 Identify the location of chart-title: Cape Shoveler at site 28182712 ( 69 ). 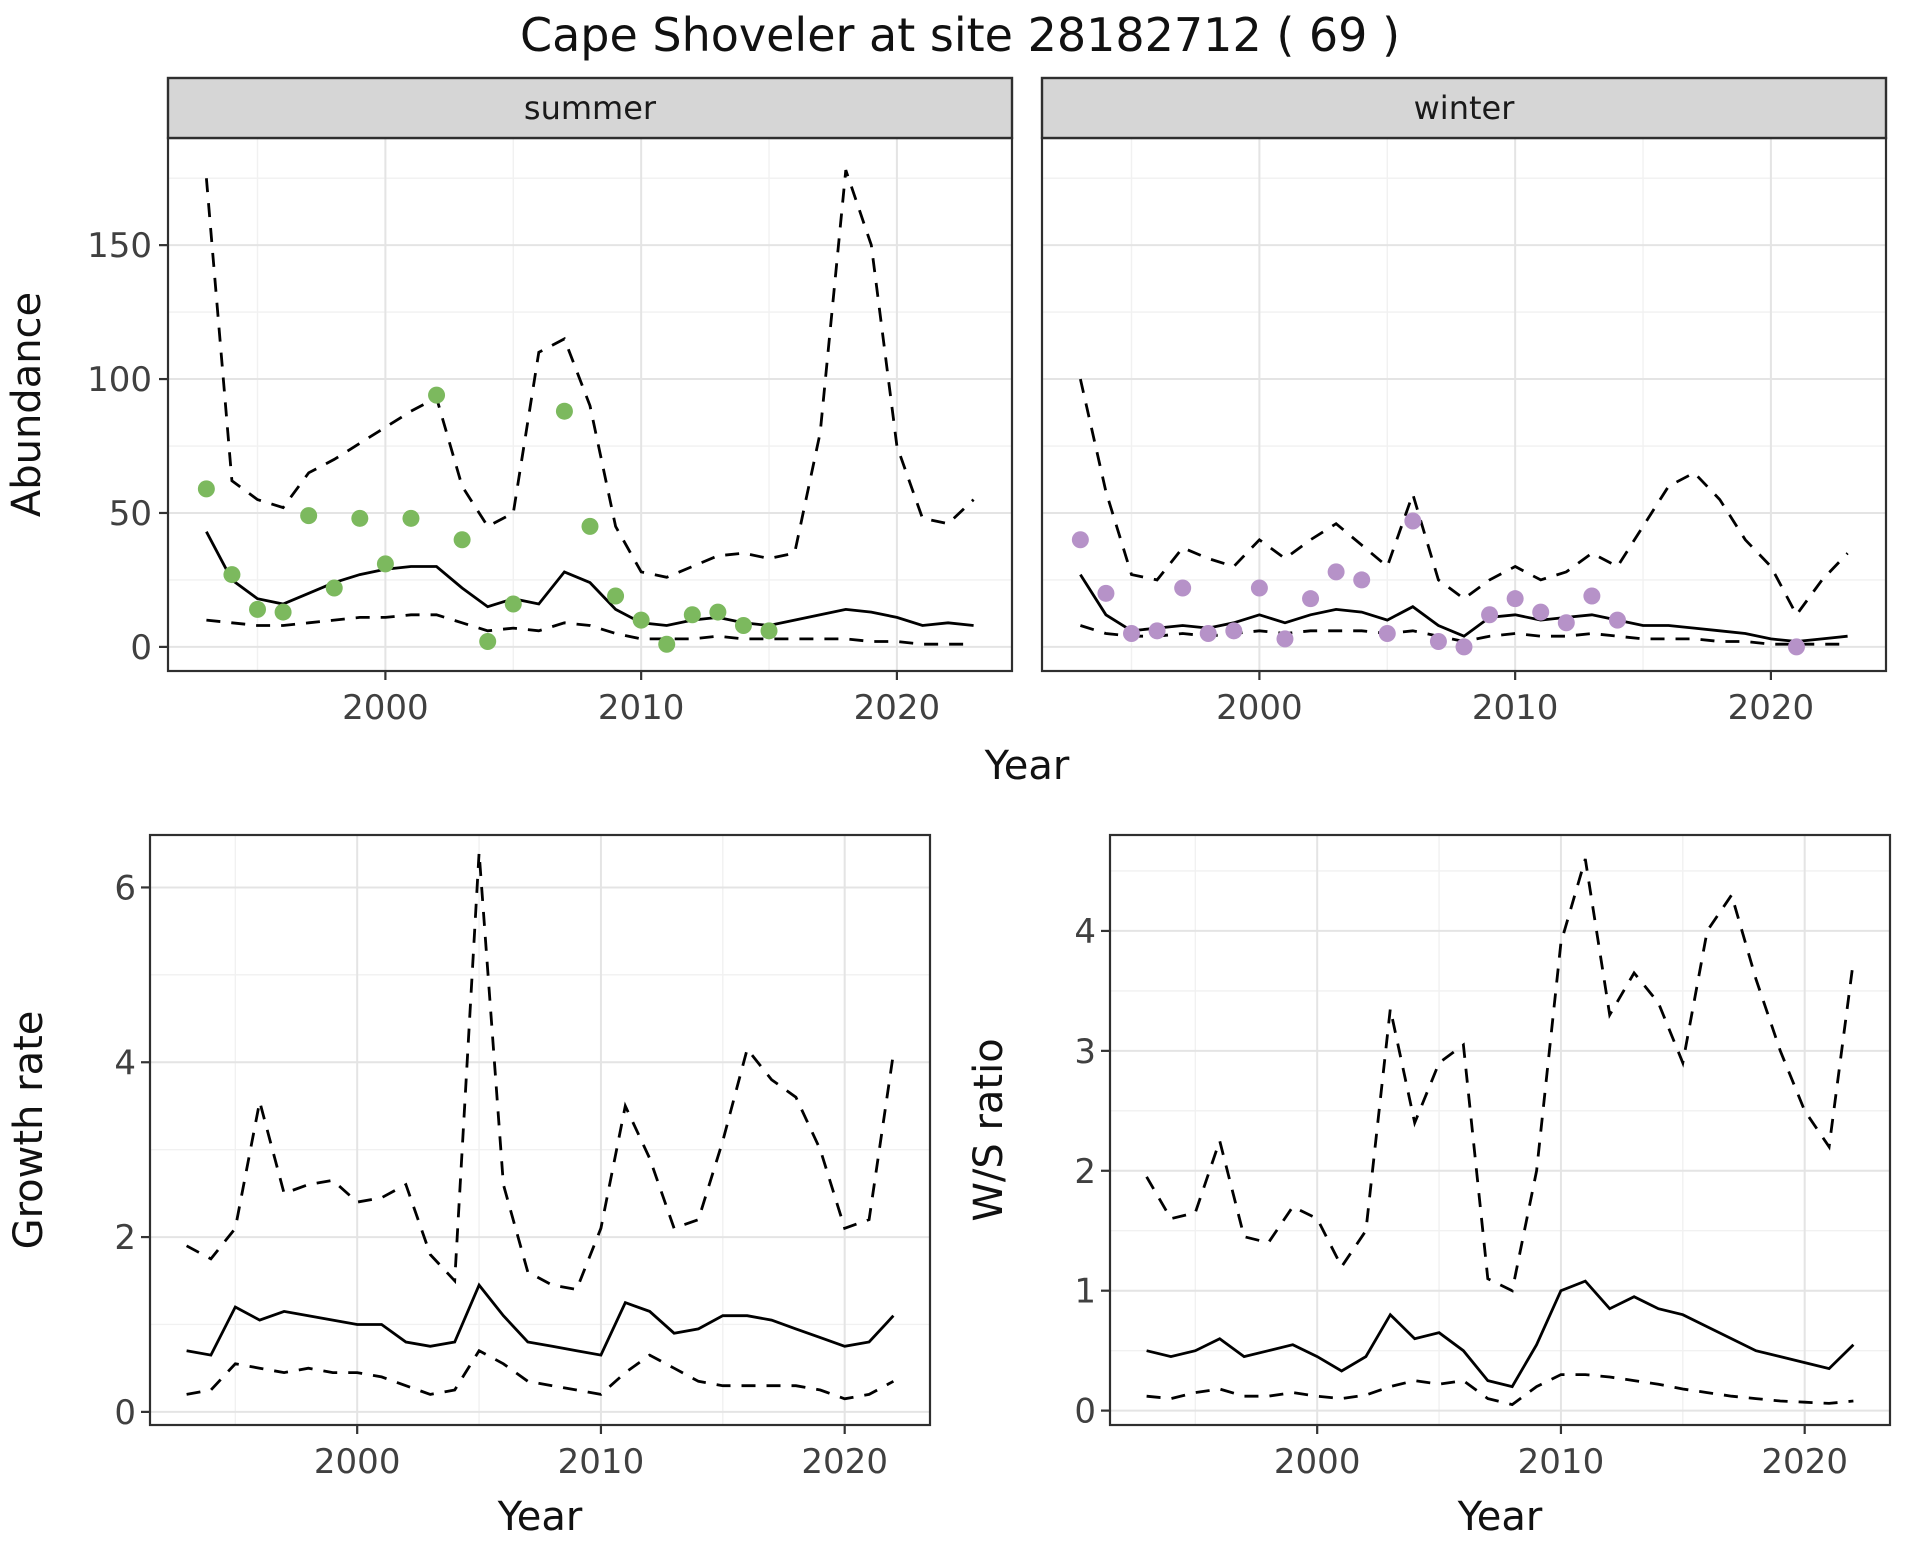
(960, 35).